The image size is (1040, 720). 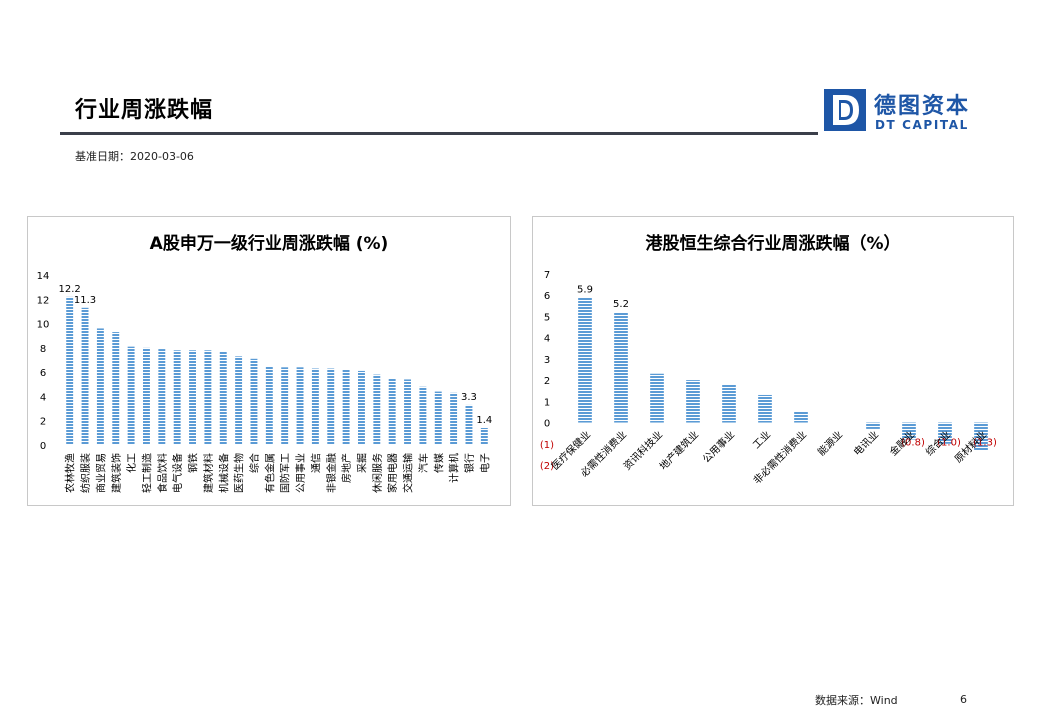 What do you see at coordinates (547, 445) in the screenshot?
I see `y-tick-label: (1)` at bounding box center [547, 445].